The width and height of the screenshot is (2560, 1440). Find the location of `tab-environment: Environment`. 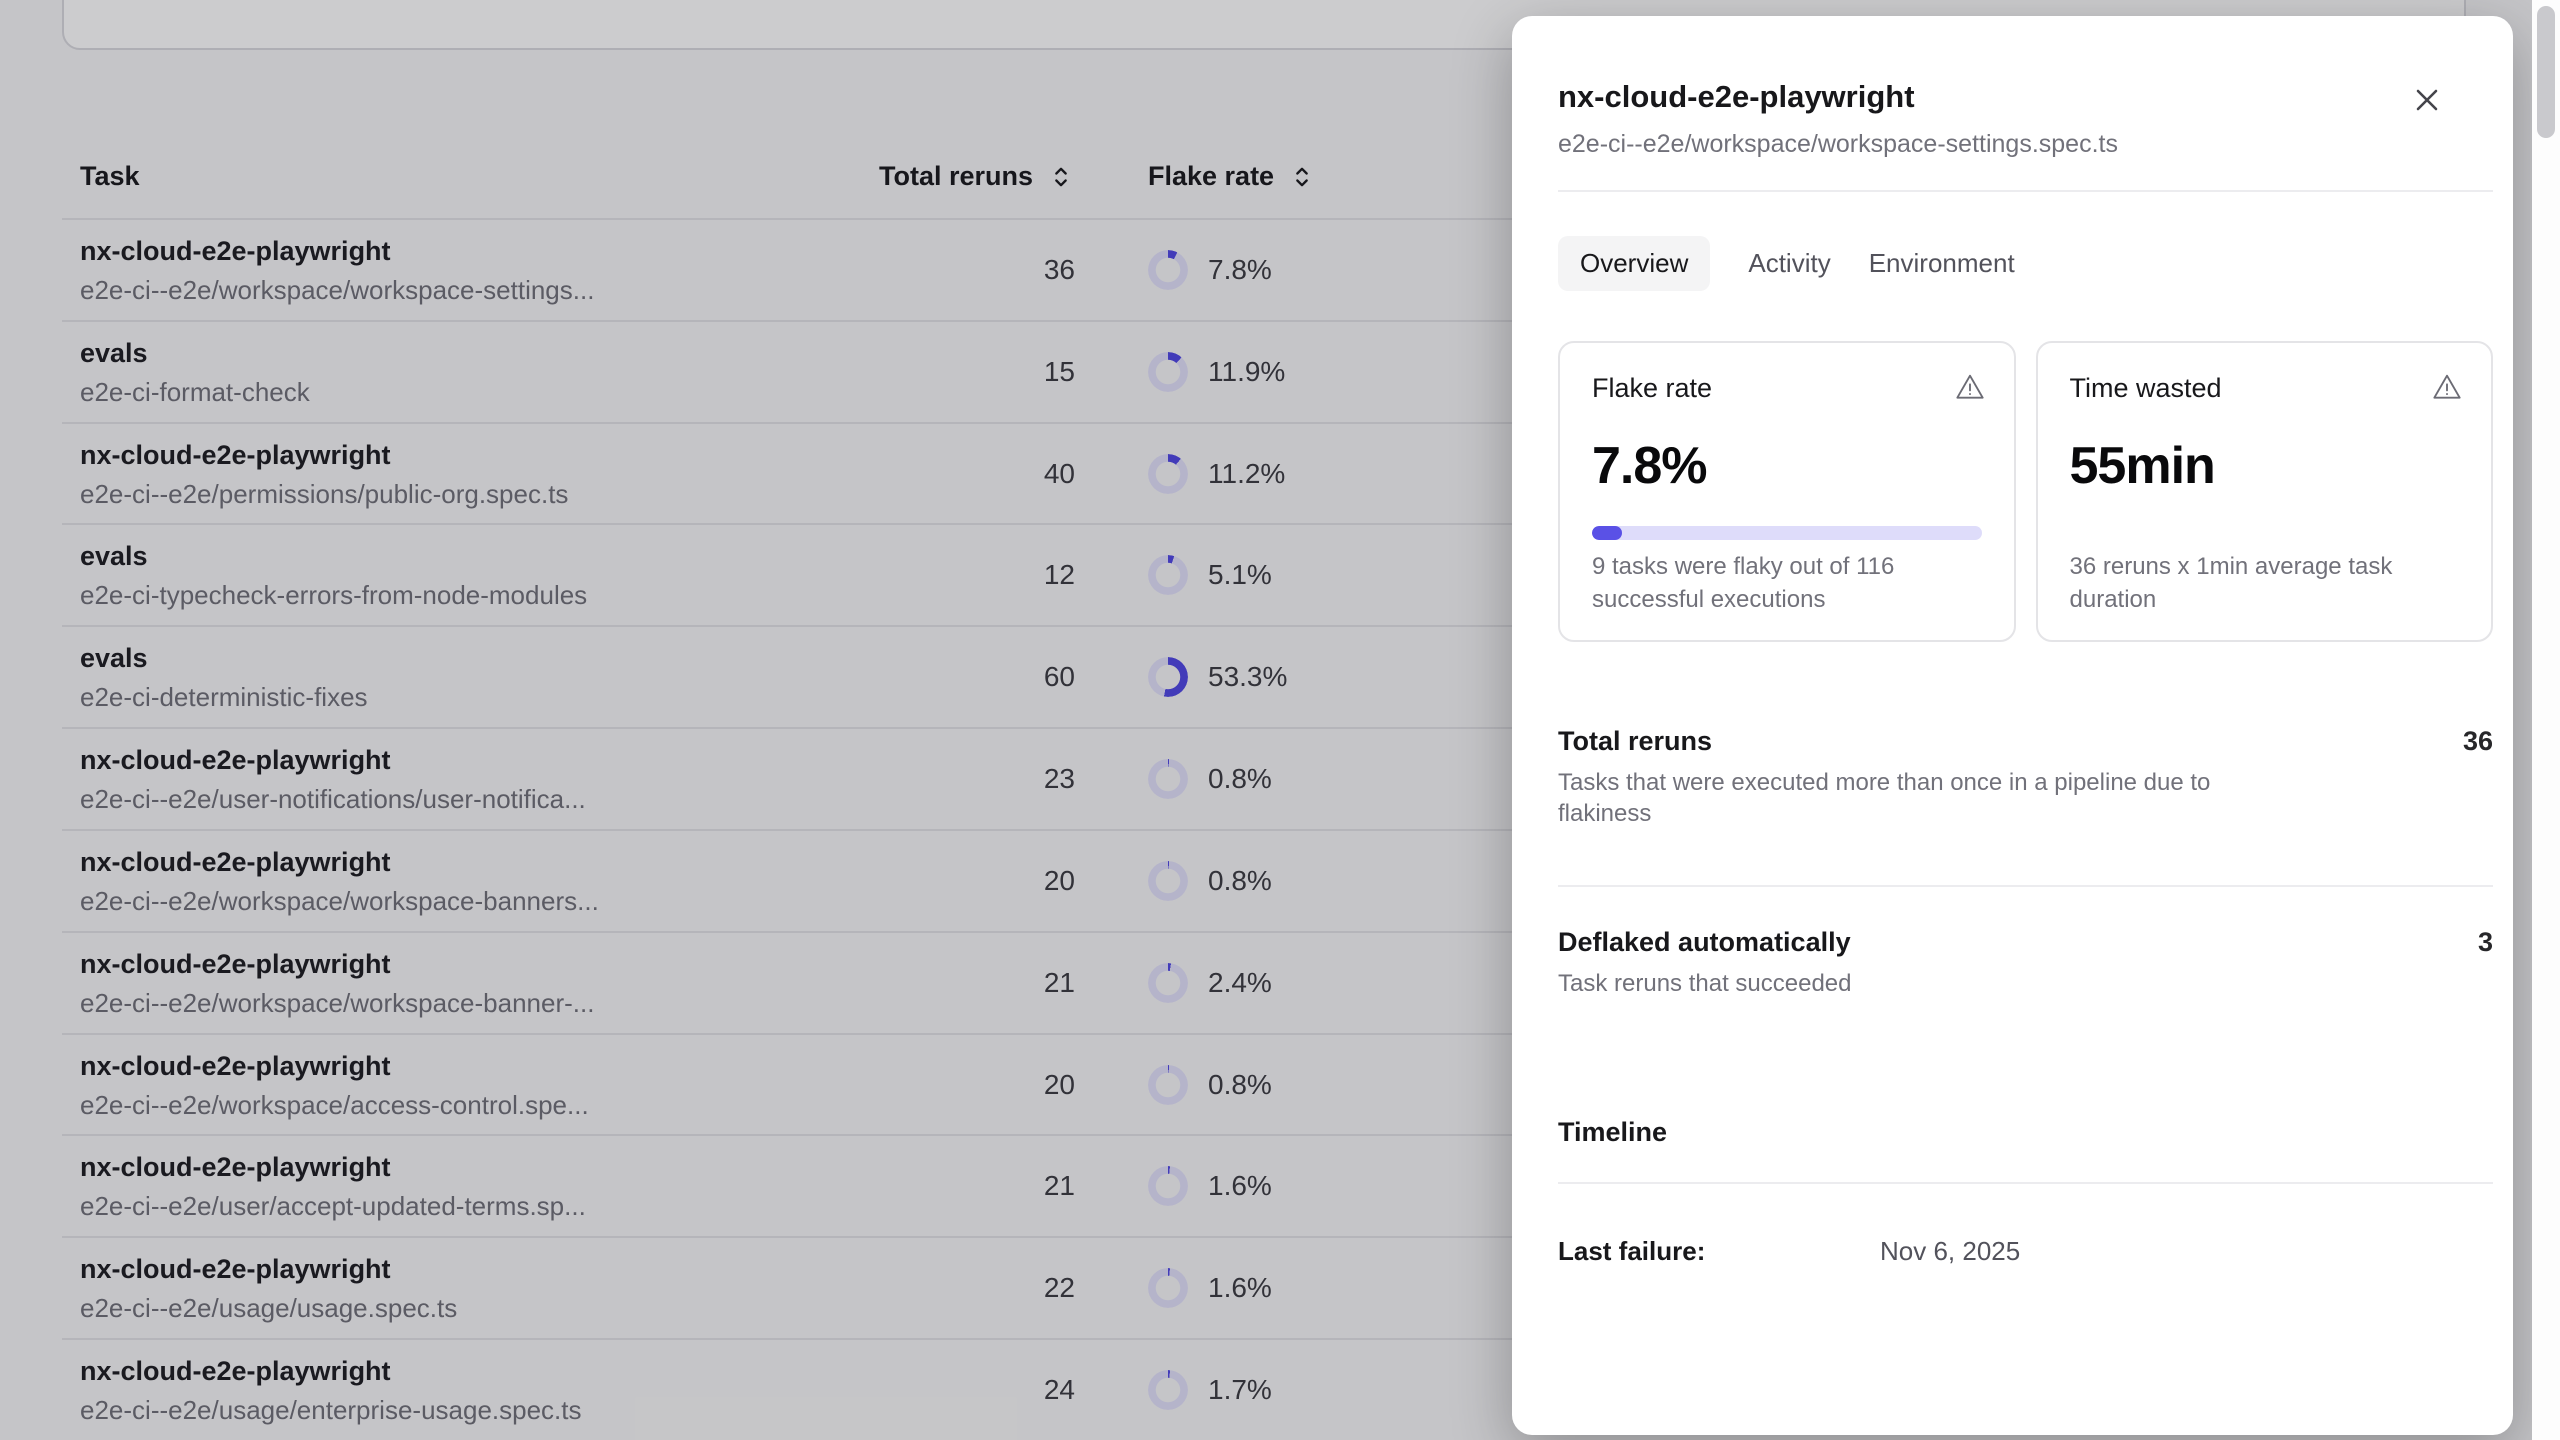

tab-environment: Environment is located at coordinates (1942, 263).